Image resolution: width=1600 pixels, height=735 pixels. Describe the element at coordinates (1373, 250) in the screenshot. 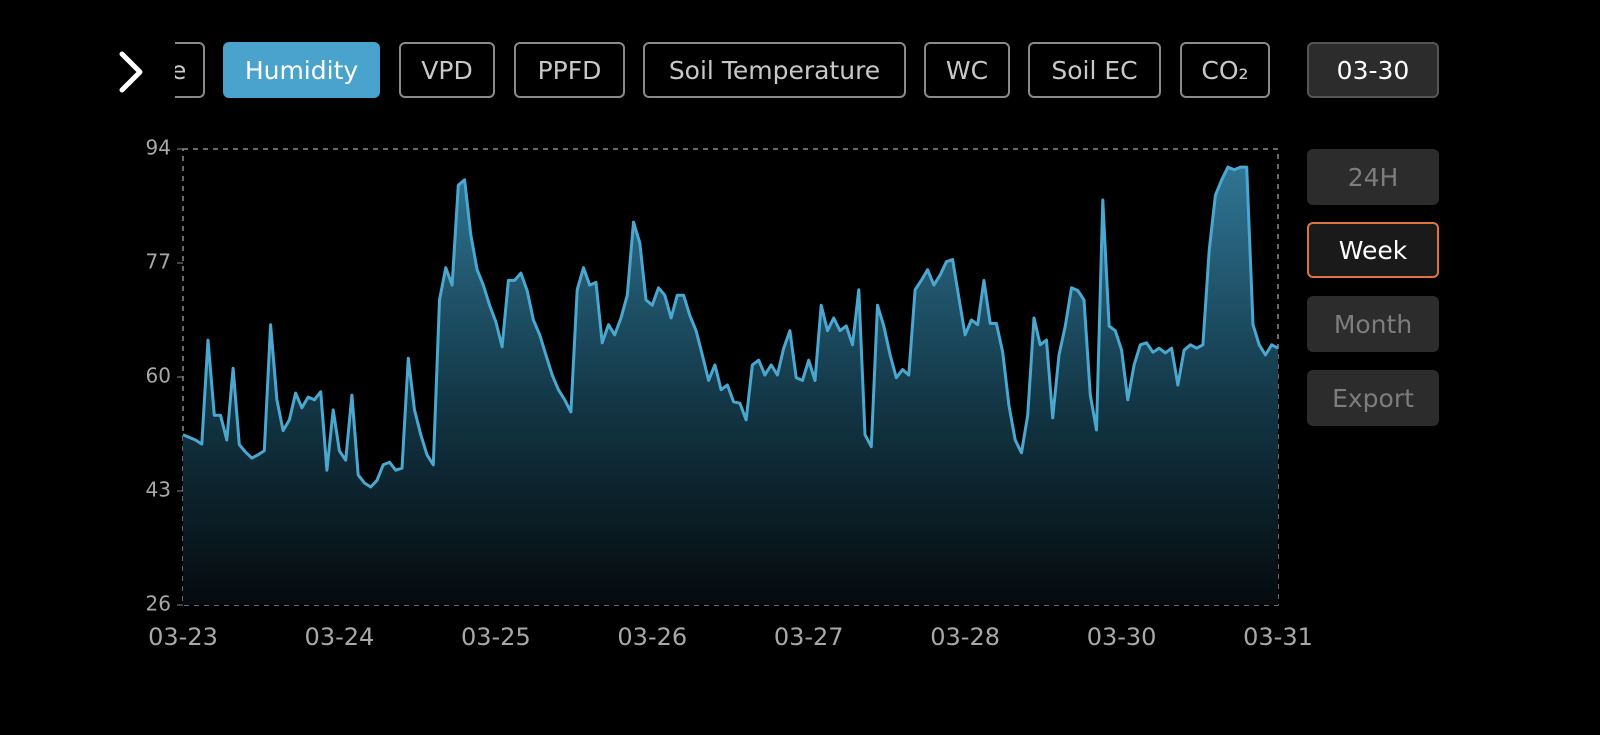

I see `range-button: Week` at that location.